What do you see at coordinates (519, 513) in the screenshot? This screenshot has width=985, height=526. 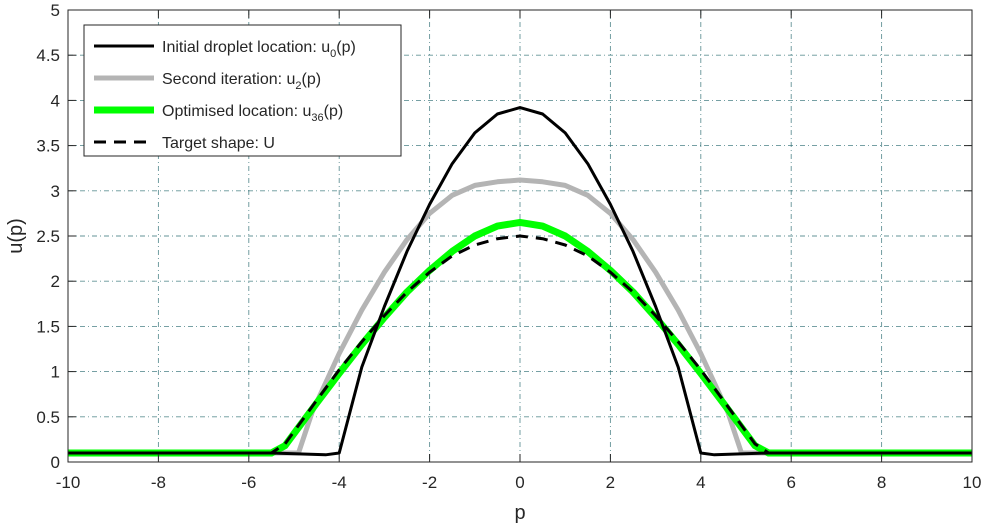 I see `x-axis-label: p` at bounding box center [519, 513].